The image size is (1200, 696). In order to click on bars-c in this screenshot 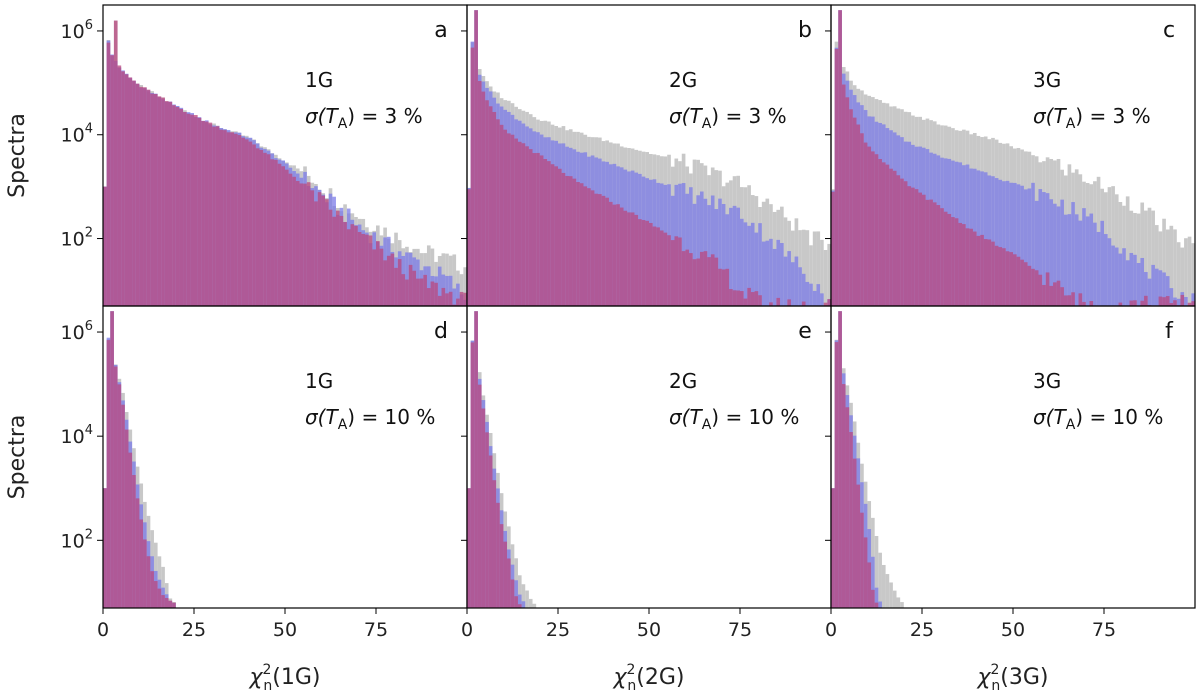, I will do `click(1013, 158)`.